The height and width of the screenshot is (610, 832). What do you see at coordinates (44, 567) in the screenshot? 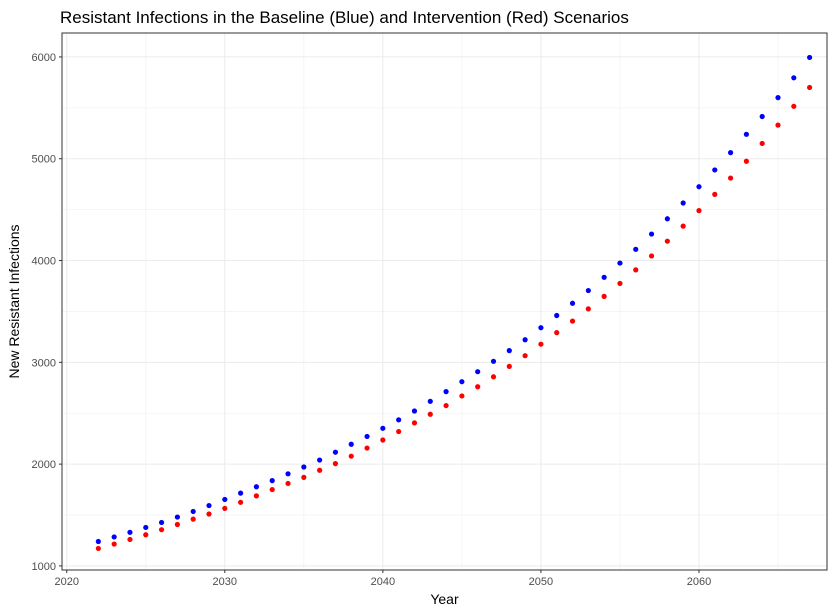
I see `y-tick-label: 1000` at bounding box center [44, 567].